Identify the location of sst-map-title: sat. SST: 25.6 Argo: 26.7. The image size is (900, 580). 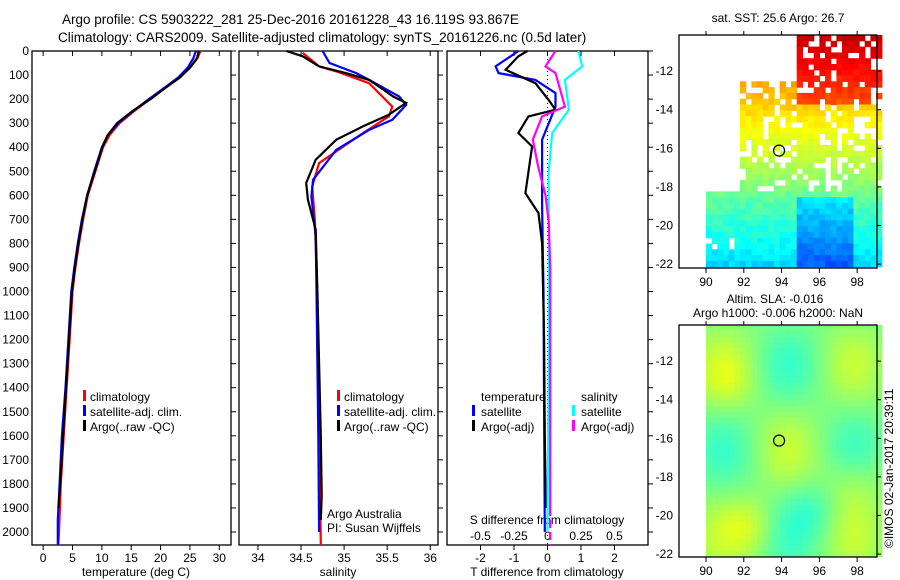
(778, 18).